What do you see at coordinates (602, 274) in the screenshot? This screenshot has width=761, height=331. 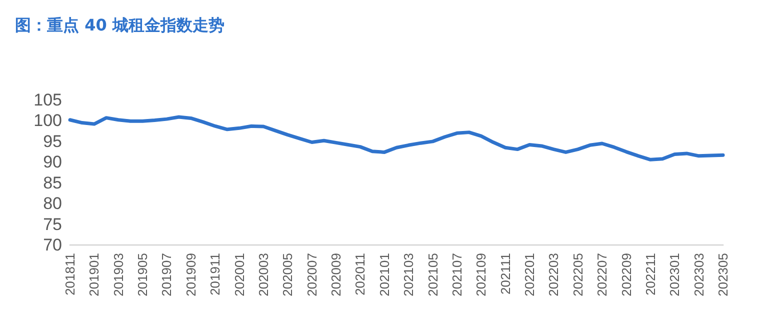 I see `x-tick-label: 202207` at bounding box center [602, 274].